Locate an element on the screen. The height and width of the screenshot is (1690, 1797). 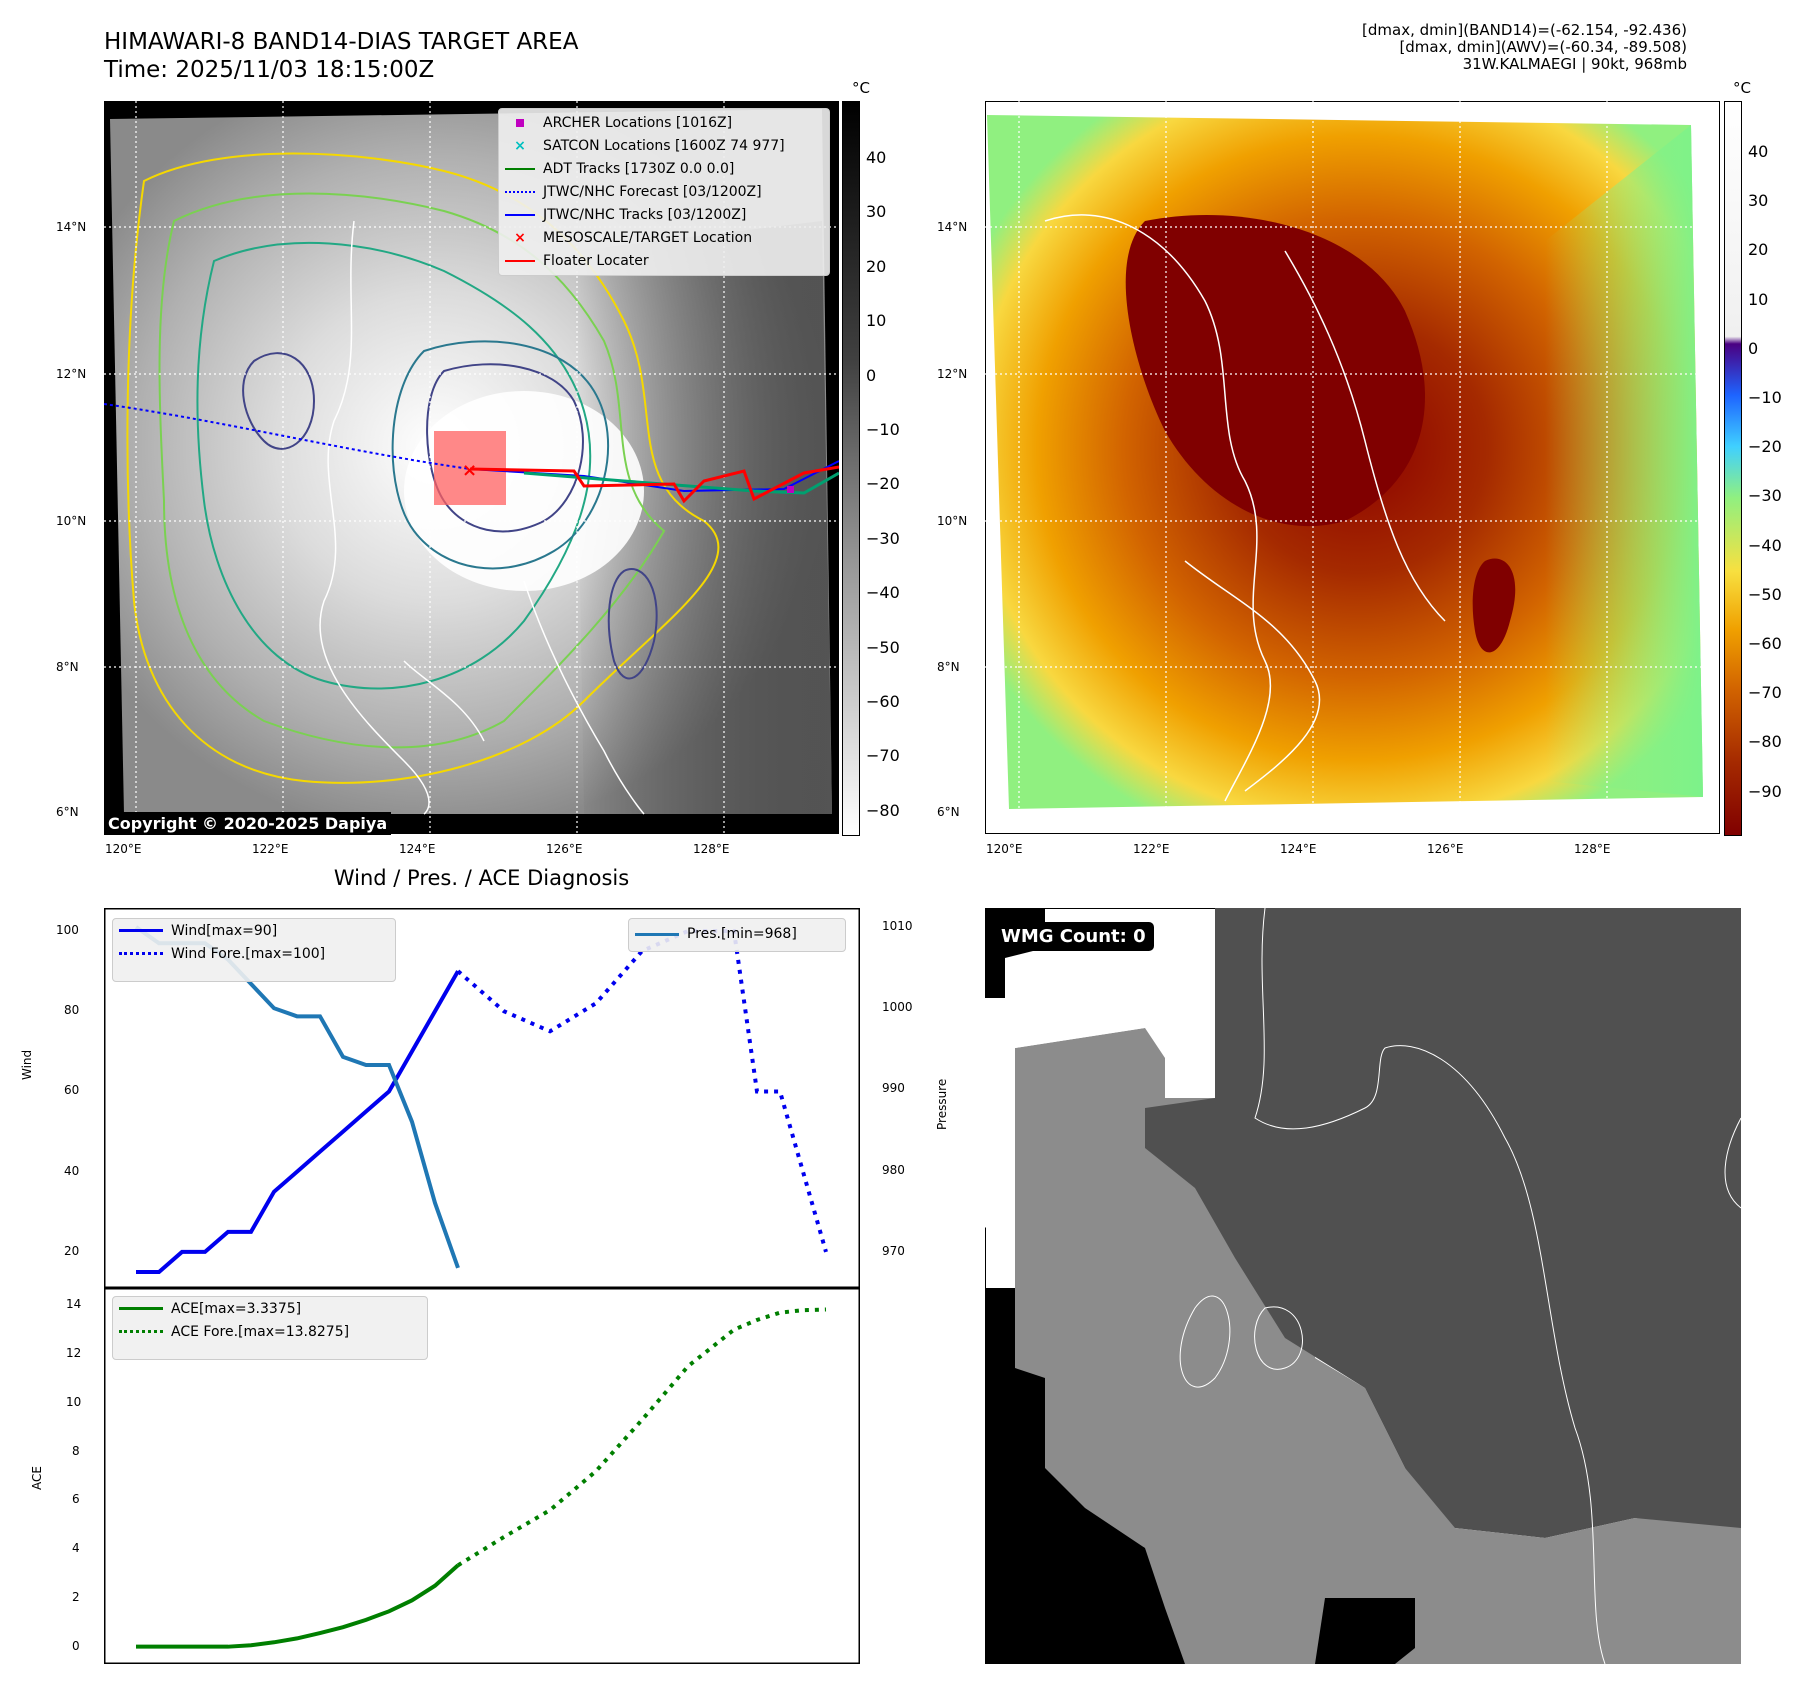
map-legend-entry: Floater Locater is located at coordinates (664, 260).